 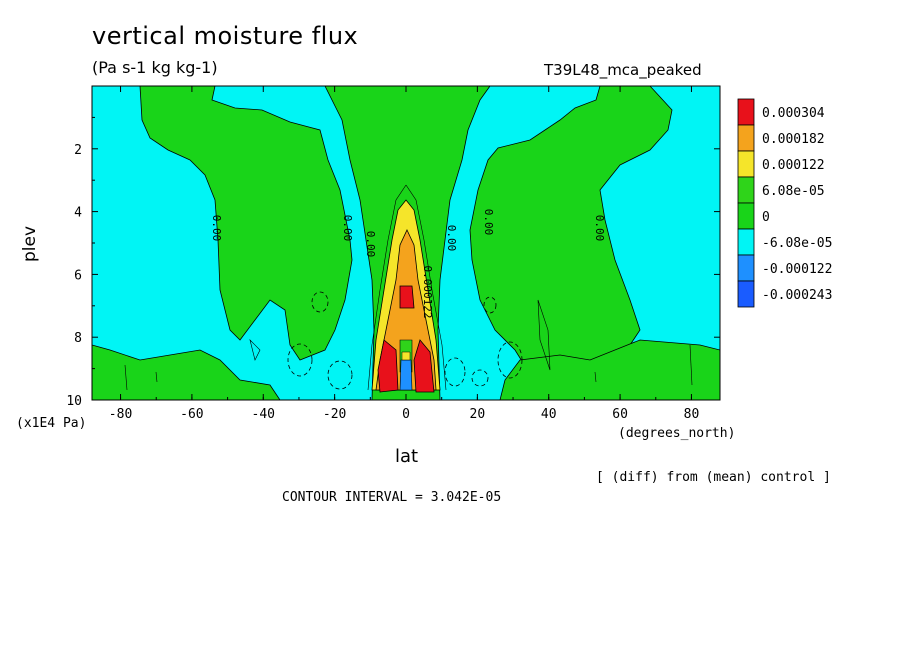 What do you see at coordinates (78, 338) in the screenshot?
I see `y-tick-label: 8` at bounding box center [78, 338].